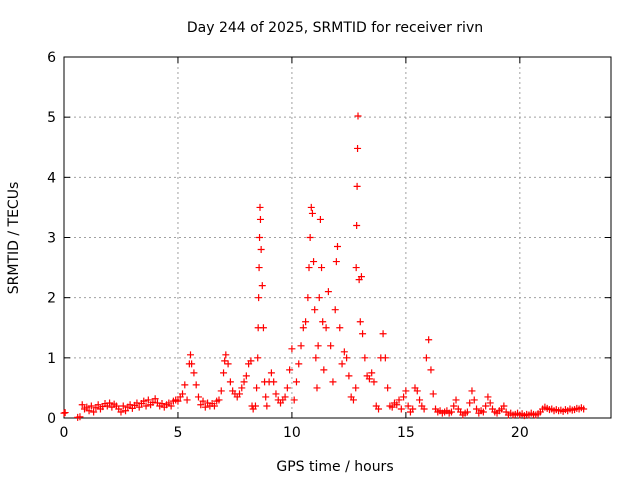 This screenshot has width=640, height=480. I want to click on x-tick-label: 0, so click(64, 433).